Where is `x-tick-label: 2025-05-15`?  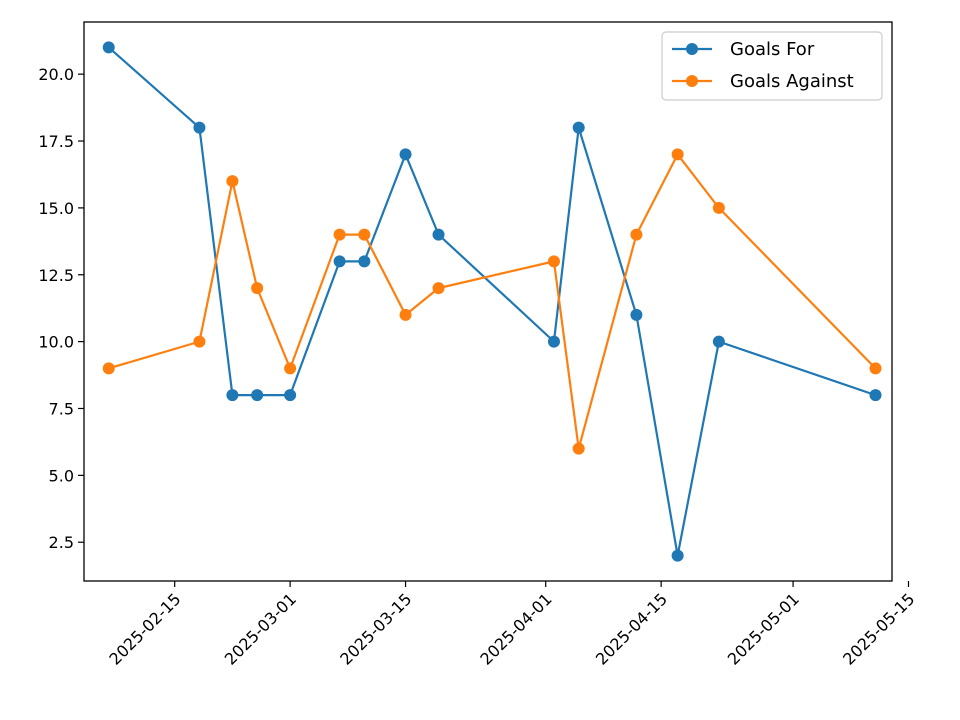
x-tick-label: 2025-05-15 is located at coordinates (878, 628).